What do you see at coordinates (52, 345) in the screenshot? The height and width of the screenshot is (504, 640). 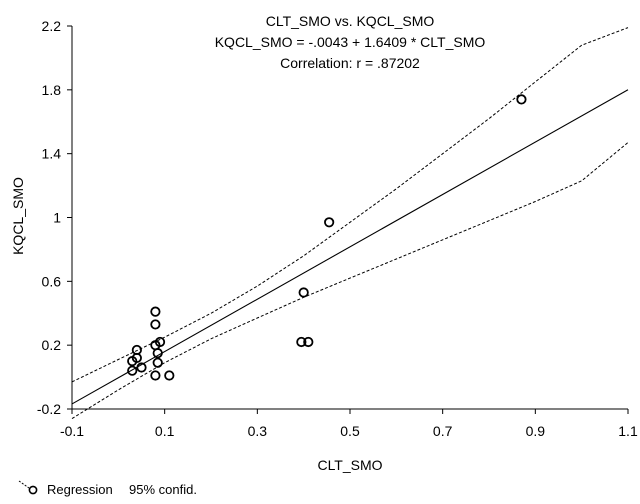 I see `y-tick-label: 0.2` at bounding box center [52, 345].